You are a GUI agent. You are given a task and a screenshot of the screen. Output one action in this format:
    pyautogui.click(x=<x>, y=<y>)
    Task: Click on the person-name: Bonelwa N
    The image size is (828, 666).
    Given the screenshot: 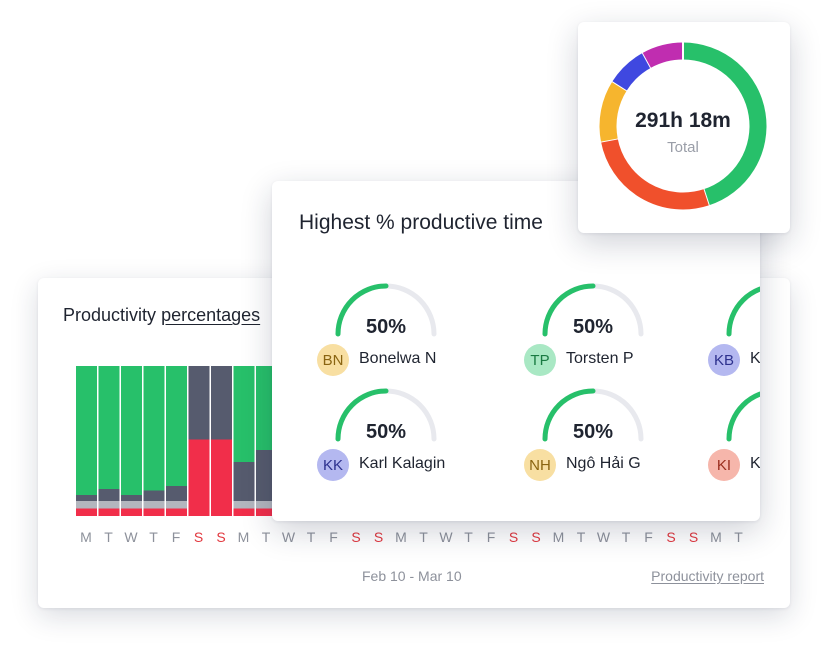 What is the action you would take?
    pyautogui.click(x=398, y=358)
    